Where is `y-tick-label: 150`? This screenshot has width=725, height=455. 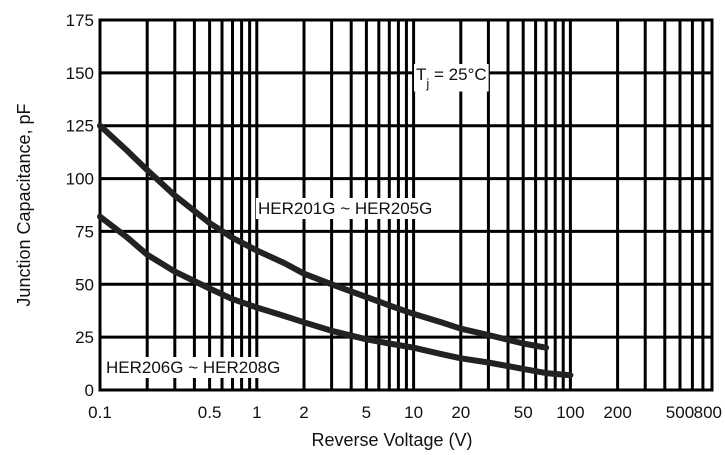
y-tick-label: 150 is located at coordinates (80, 73).